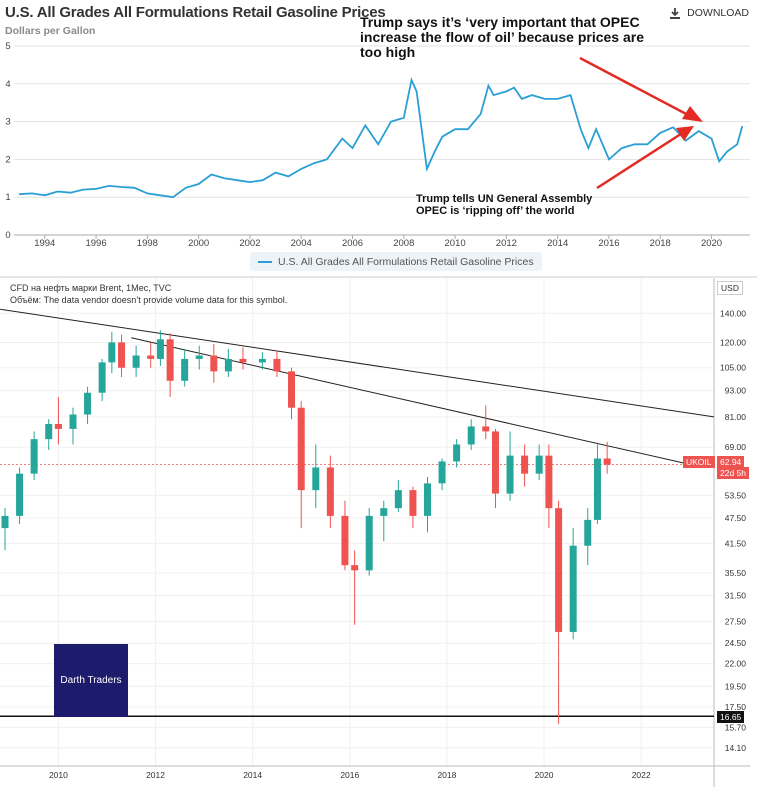 The image size is (757, 787). What do you see at coordinates (736, 686) in the screenshot?
I see `price-scale-label: 19.50` at bounding box center [736, 686].